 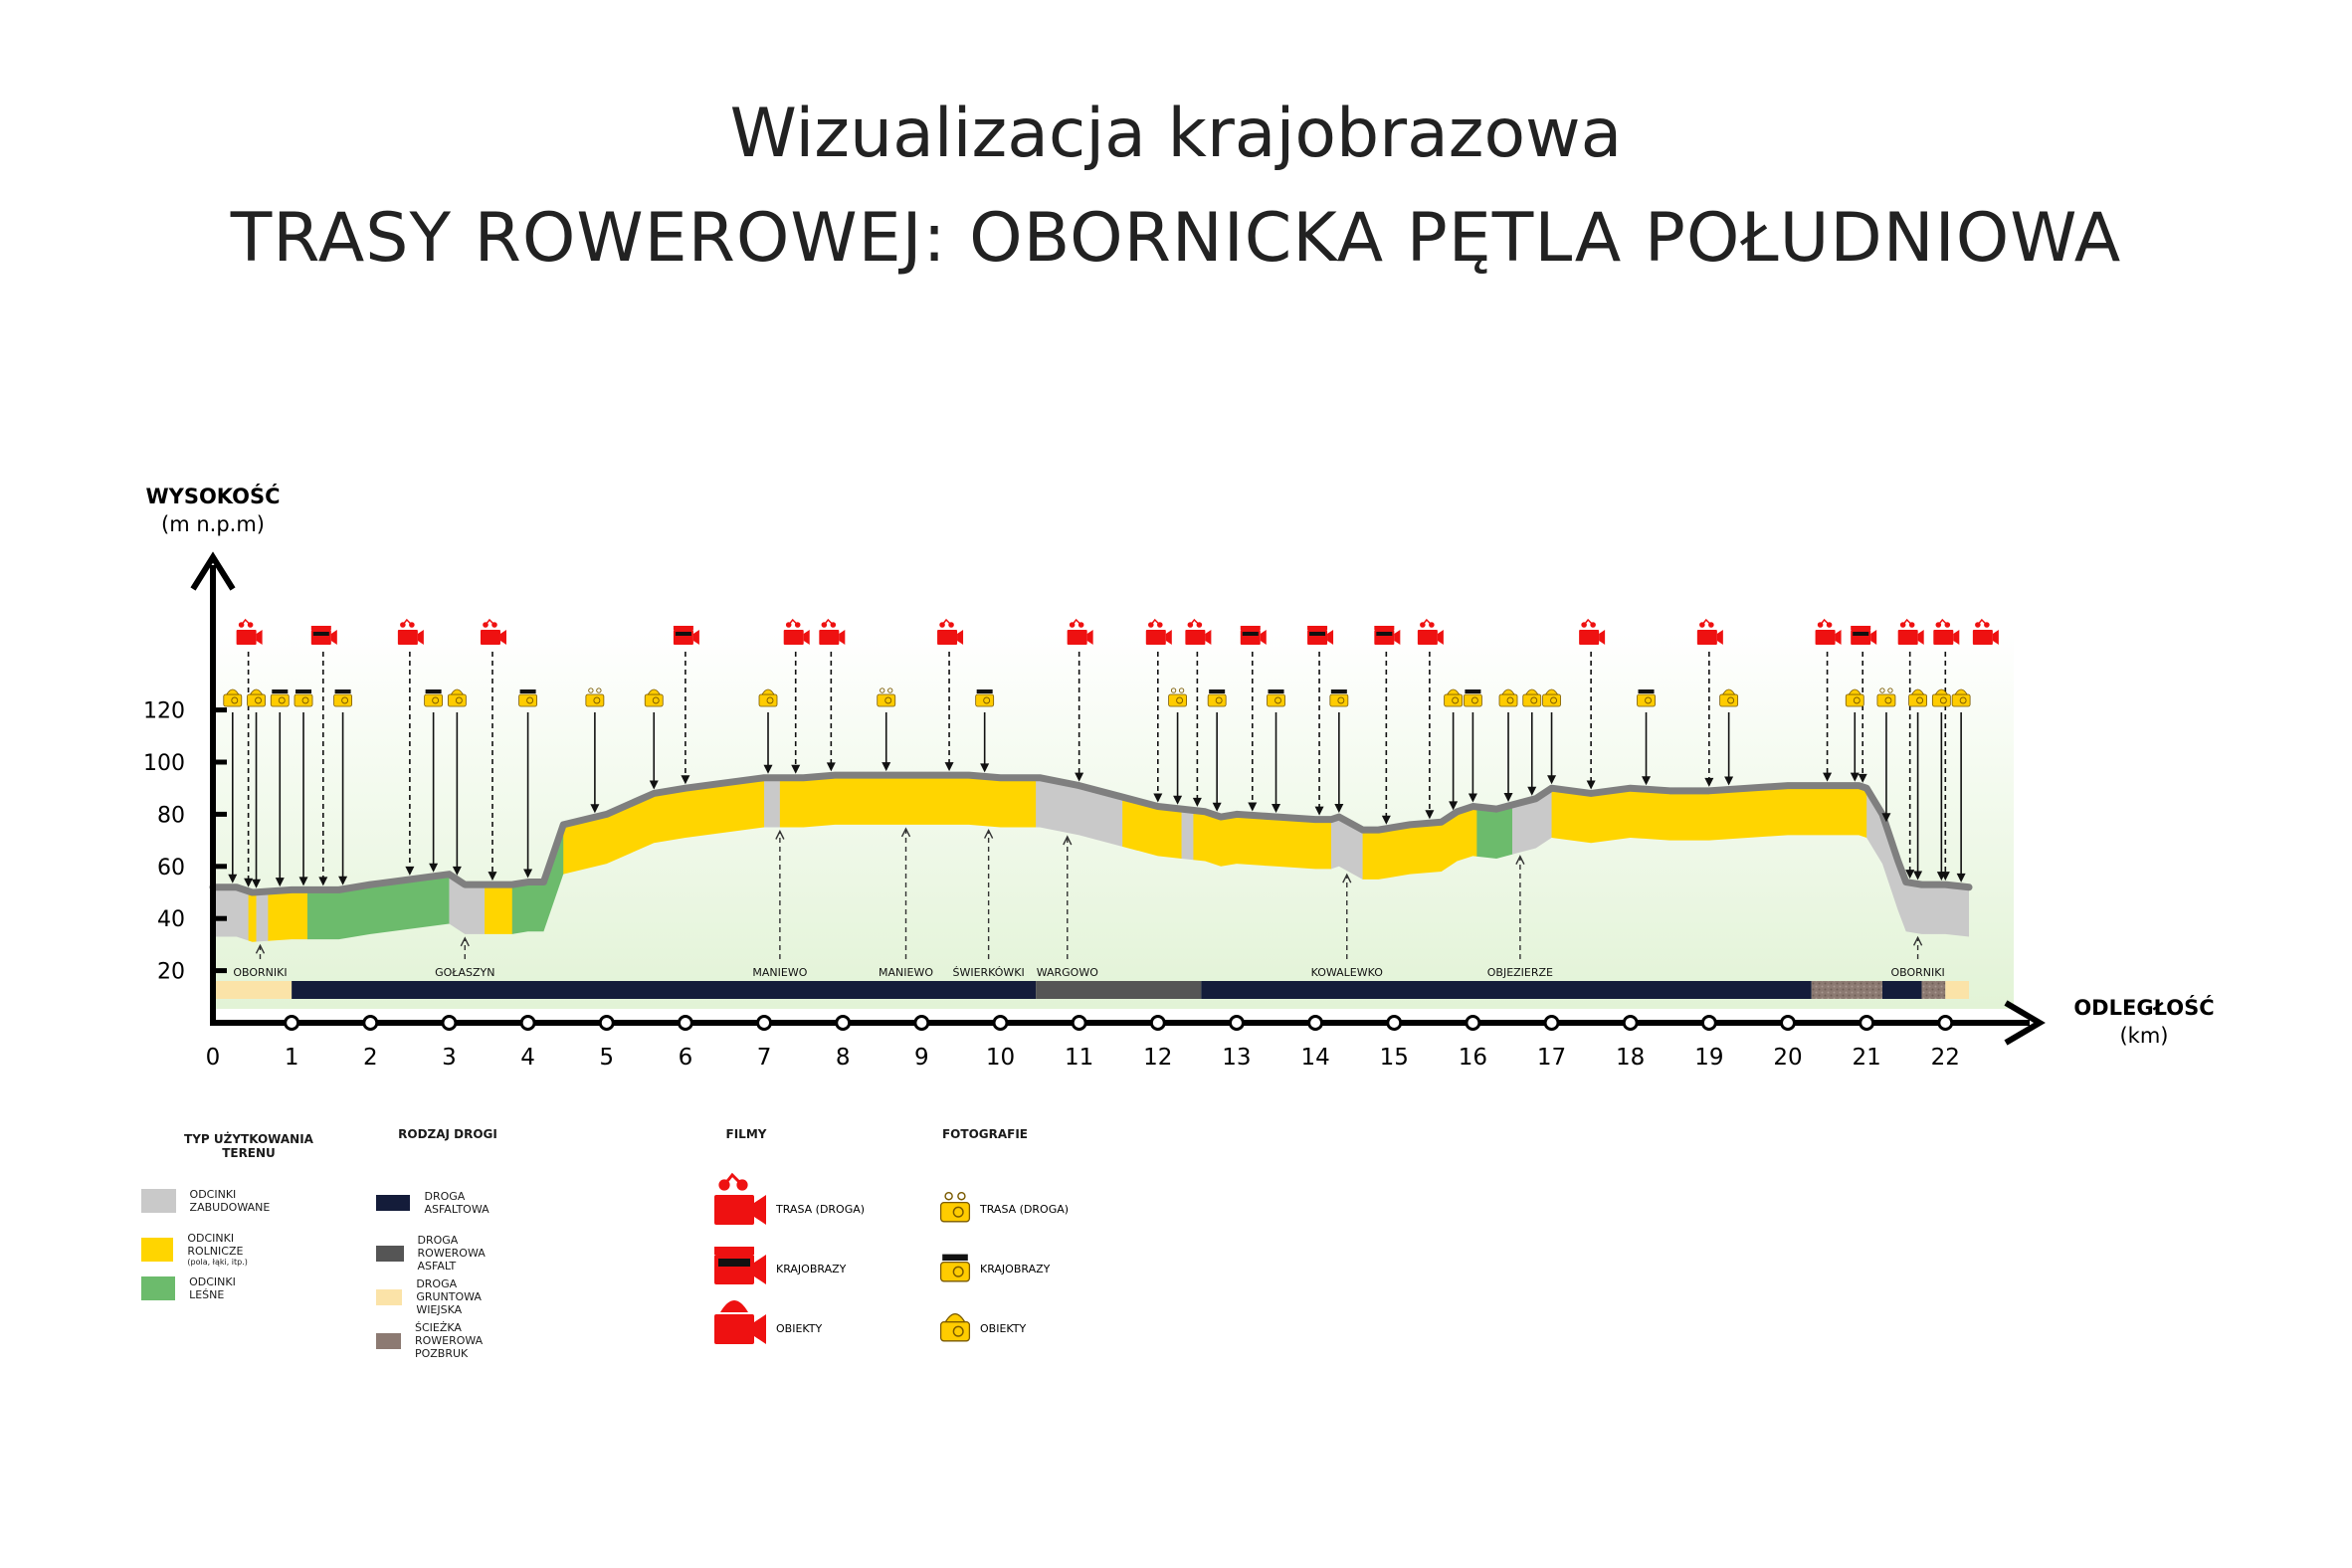 What do you see at coordinates (292, 1058) in the screenshot?
I see `x-tick-label: 1` at bounding box center [292, 1058].